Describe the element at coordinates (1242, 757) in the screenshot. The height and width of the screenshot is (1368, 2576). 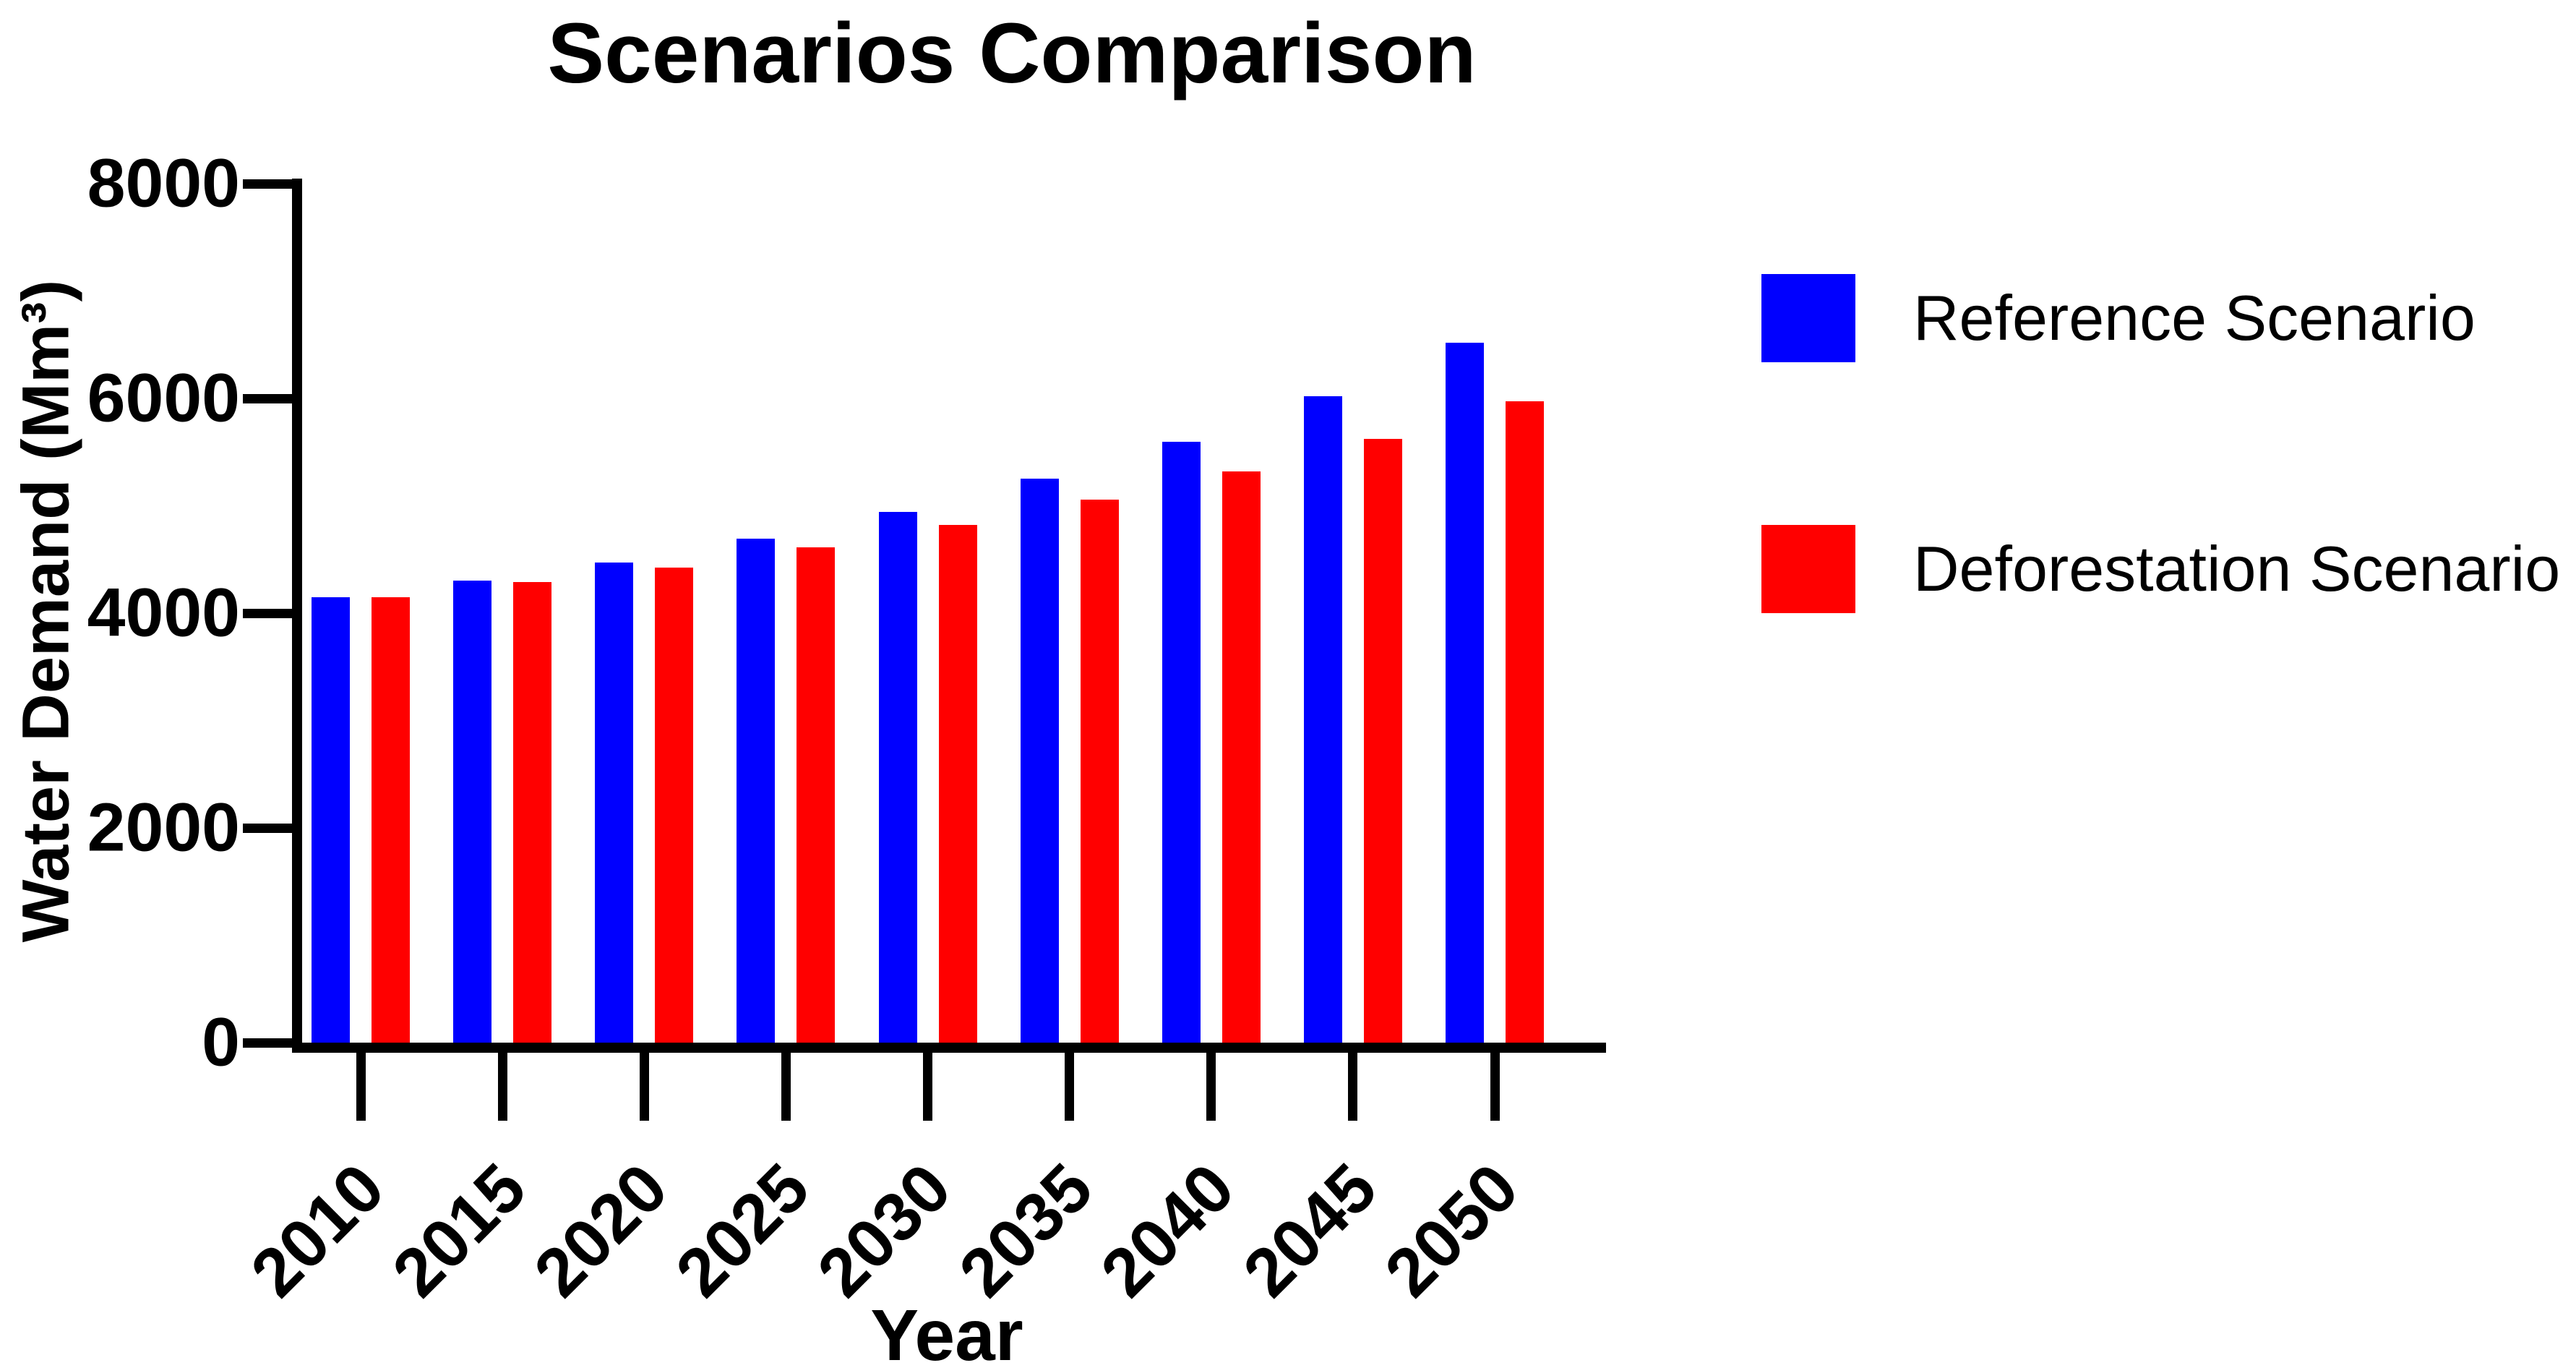
I see `bar-deforestation-2040` at that location.